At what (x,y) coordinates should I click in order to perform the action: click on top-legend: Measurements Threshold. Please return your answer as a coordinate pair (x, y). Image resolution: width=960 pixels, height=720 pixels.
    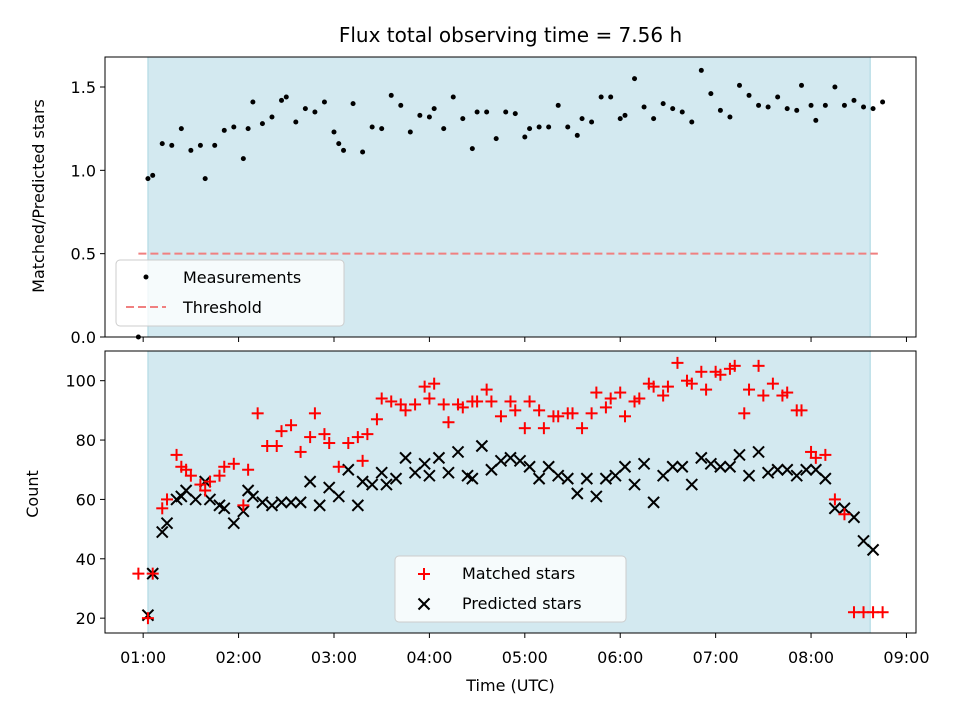
    Looking at the image, I should click on (230, 293).